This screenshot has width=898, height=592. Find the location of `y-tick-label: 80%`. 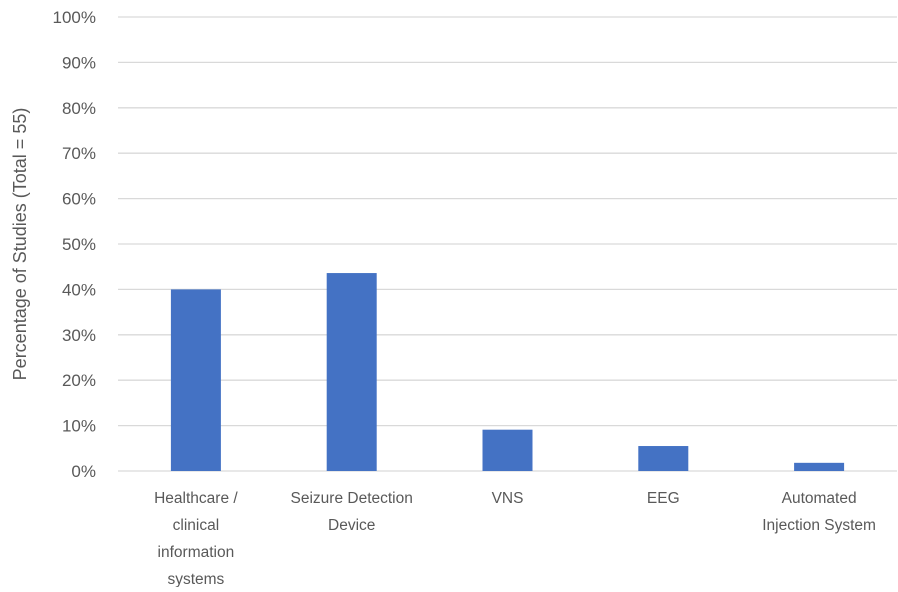

y-tick-label: 80% is located at coordinates (79, 108).